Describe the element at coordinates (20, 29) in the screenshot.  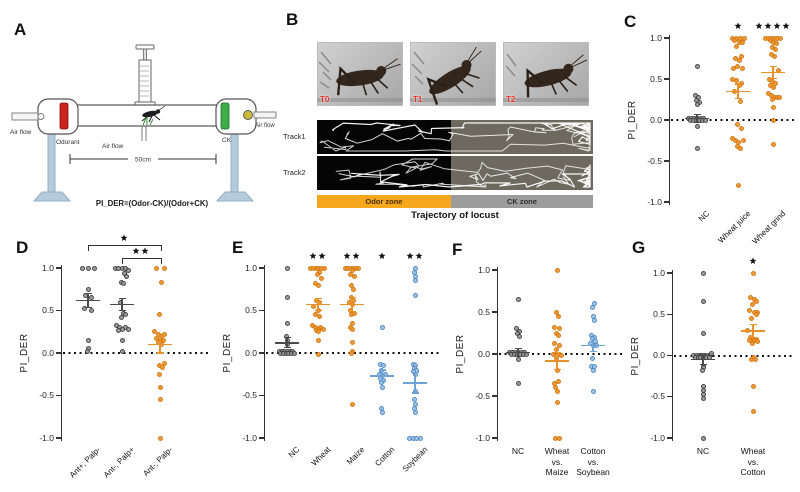
I see `panel-a-label: A` at that location.